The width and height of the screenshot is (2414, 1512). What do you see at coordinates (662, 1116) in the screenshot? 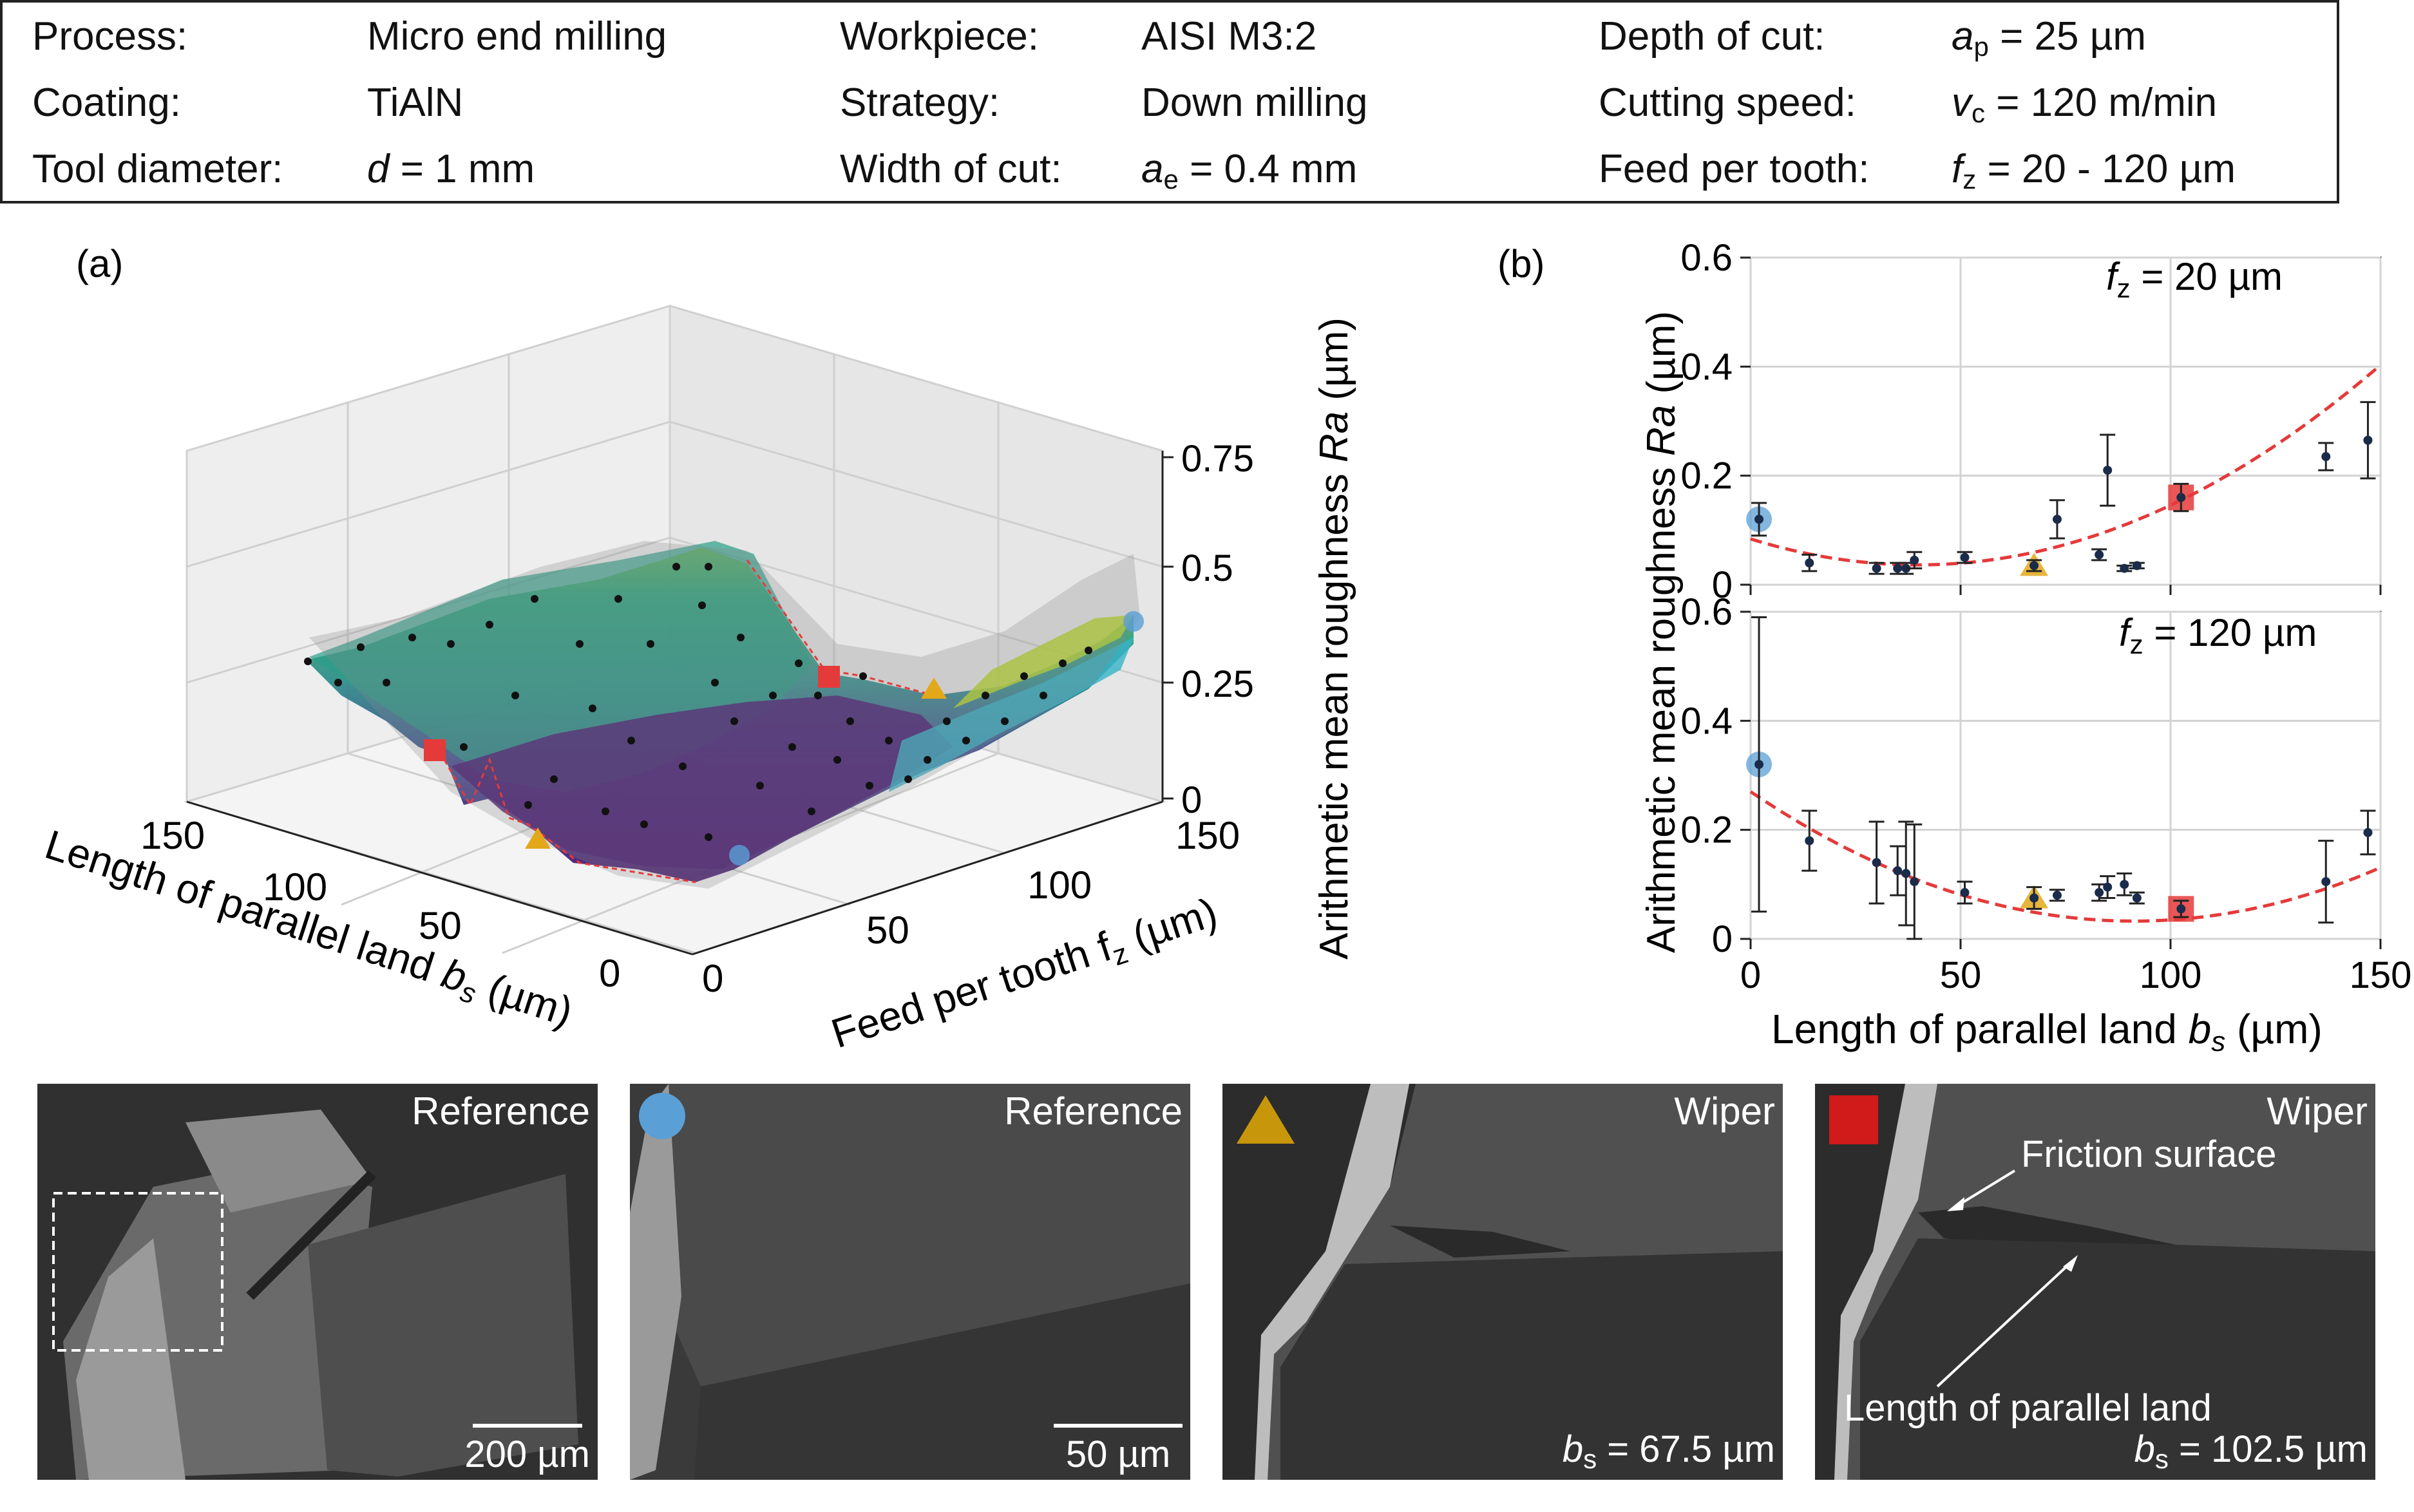
I see `blue-circle-marker` at bounding box center [662, 1116].